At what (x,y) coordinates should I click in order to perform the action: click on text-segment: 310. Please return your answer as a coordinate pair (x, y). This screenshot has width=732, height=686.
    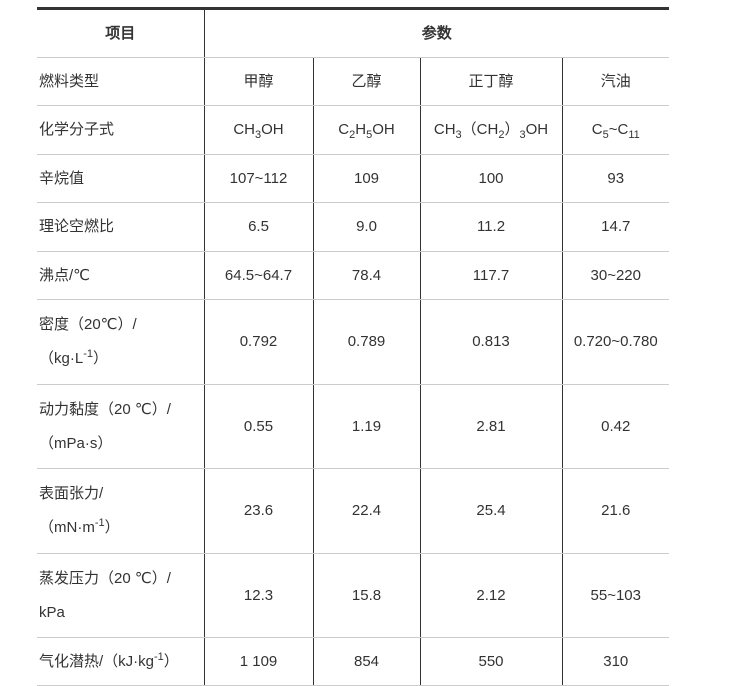
    Looking at the image, I should click on (616, 661).